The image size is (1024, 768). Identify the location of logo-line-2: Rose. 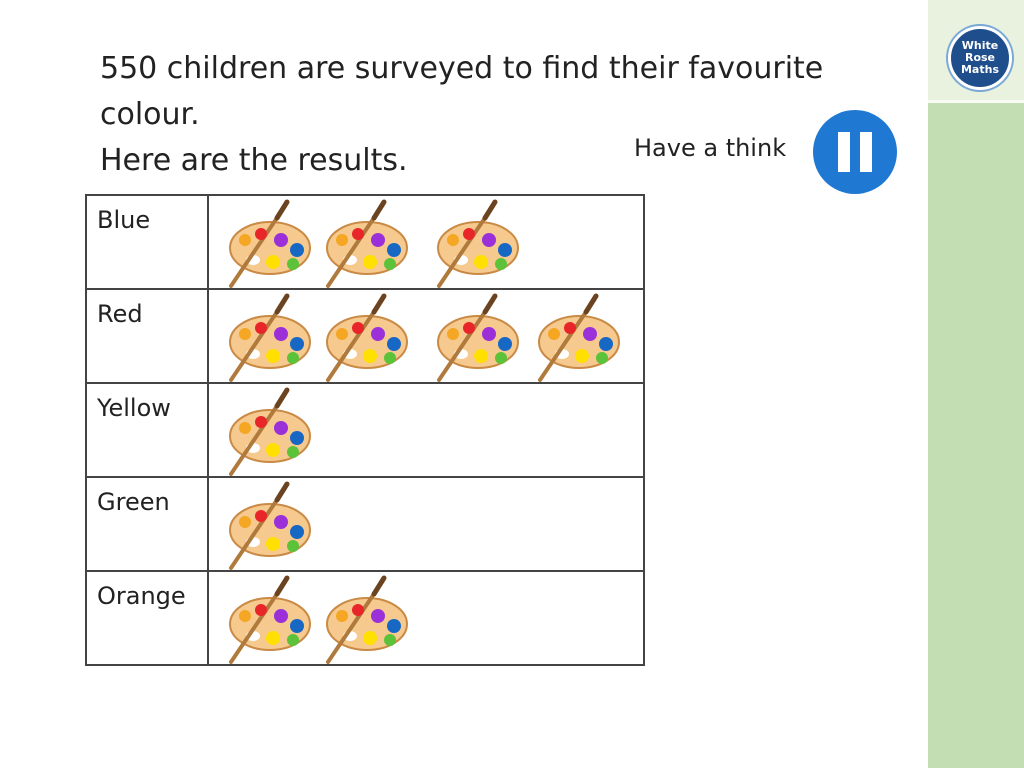
(980, 57).